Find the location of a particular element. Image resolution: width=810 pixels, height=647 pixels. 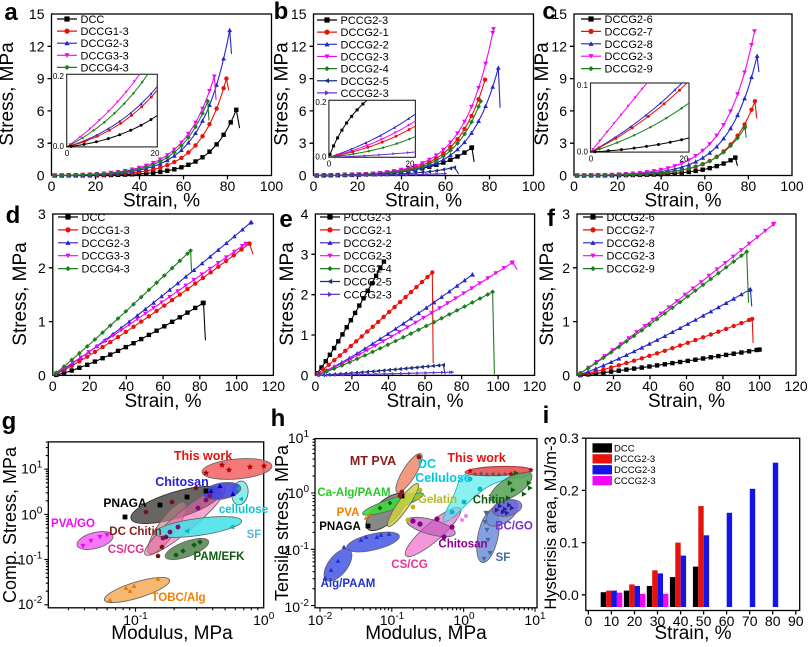

svg-text: 50 is located at coordinates (704, 621).